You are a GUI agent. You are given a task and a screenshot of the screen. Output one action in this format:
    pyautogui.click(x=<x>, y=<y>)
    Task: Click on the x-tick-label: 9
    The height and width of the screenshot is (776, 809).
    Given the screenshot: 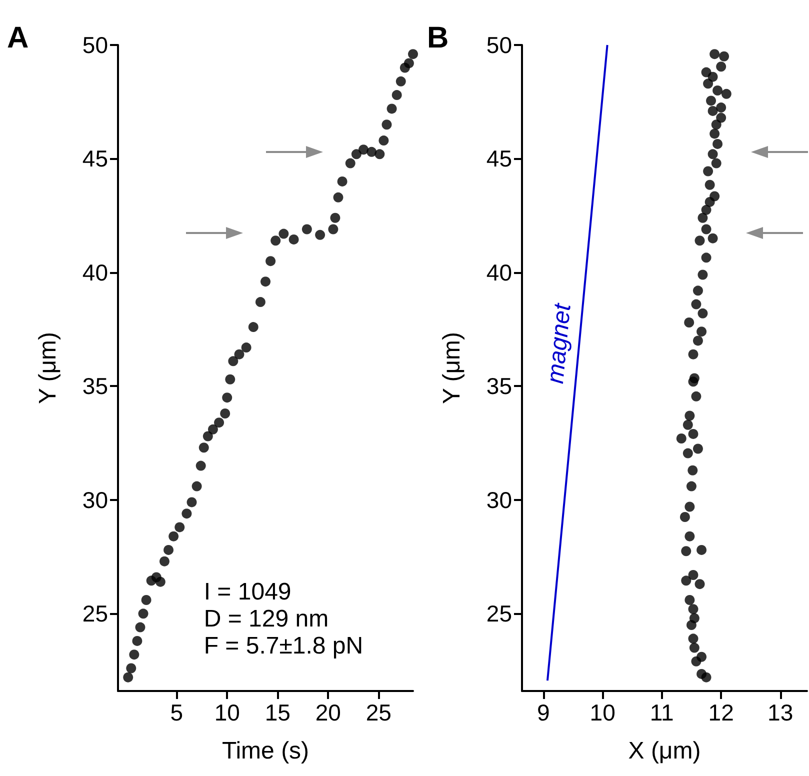 What is the action you would take?
    pyautogui.click(x=543, y=713)
    